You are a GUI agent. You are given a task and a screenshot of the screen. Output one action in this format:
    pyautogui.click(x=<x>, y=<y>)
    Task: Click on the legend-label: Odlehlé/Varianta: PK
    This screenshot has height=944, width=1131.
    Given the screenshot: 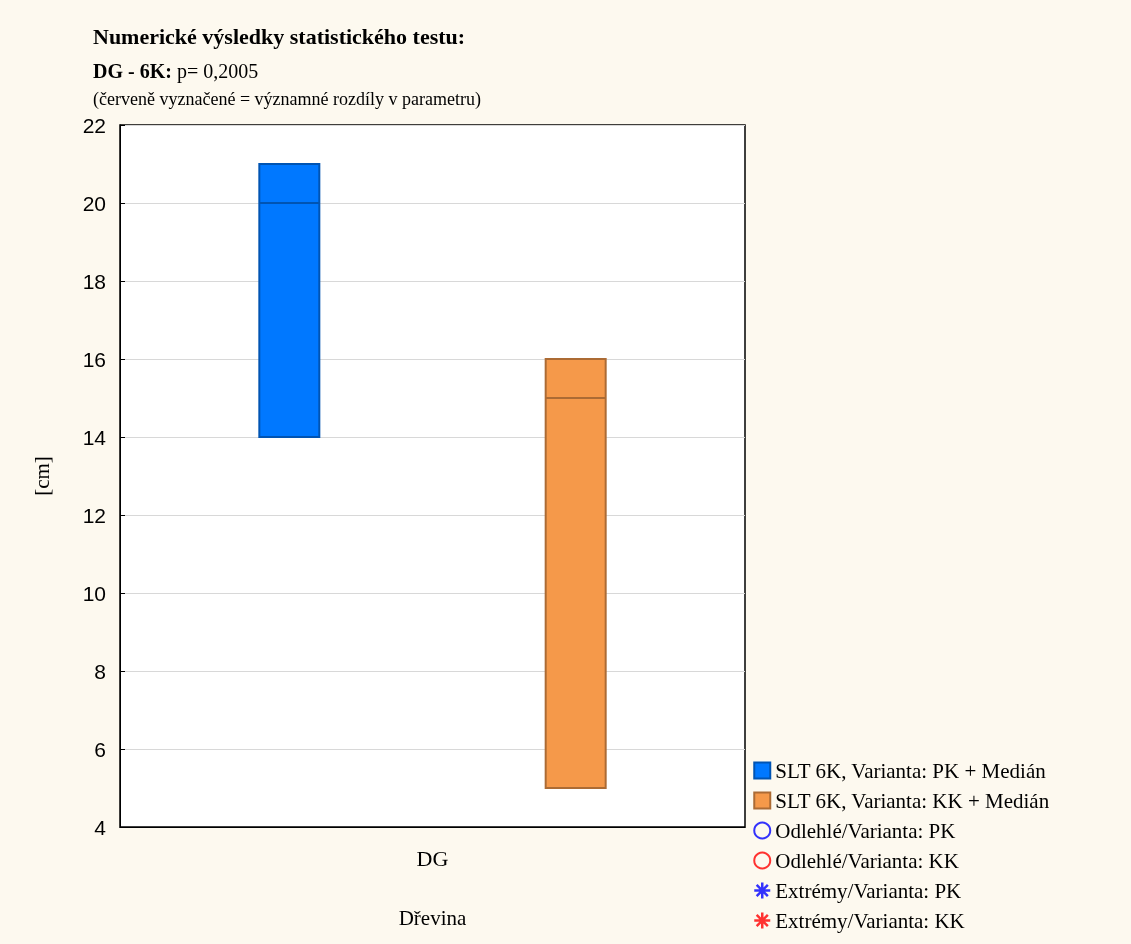 What is the action you would take?
    pyautogui.click(x=865, y=830)
    